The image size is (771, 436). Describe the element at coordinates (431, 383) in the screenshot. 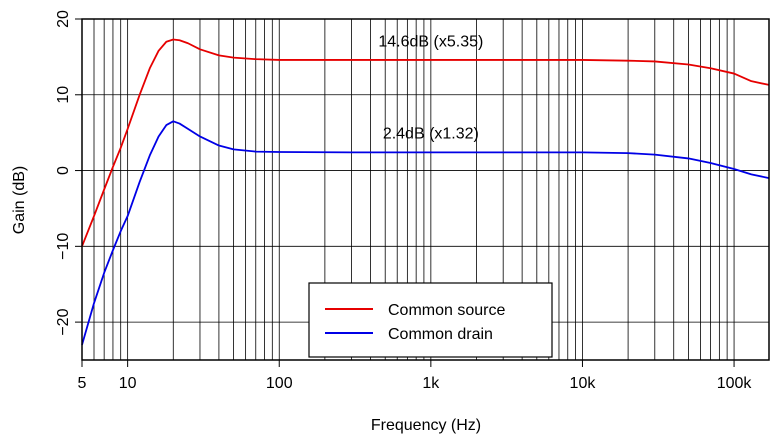

I see `x-tick-label: 1k` at that location.